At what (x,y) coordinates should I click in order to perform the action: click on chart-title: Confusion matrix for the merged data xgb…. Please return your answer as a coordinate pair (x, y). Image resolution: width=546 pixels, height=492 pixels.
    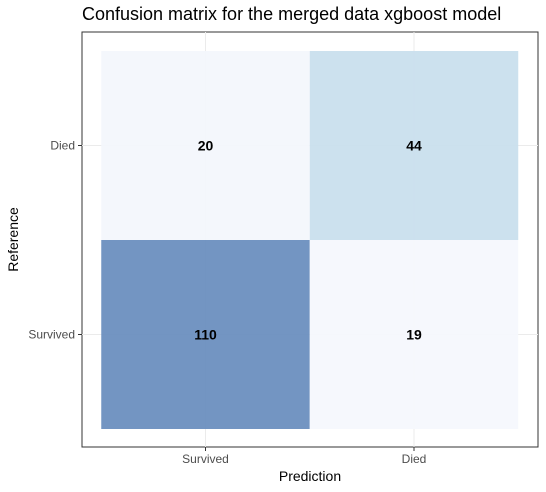
    Looking at the image, I should click on (292, 14).